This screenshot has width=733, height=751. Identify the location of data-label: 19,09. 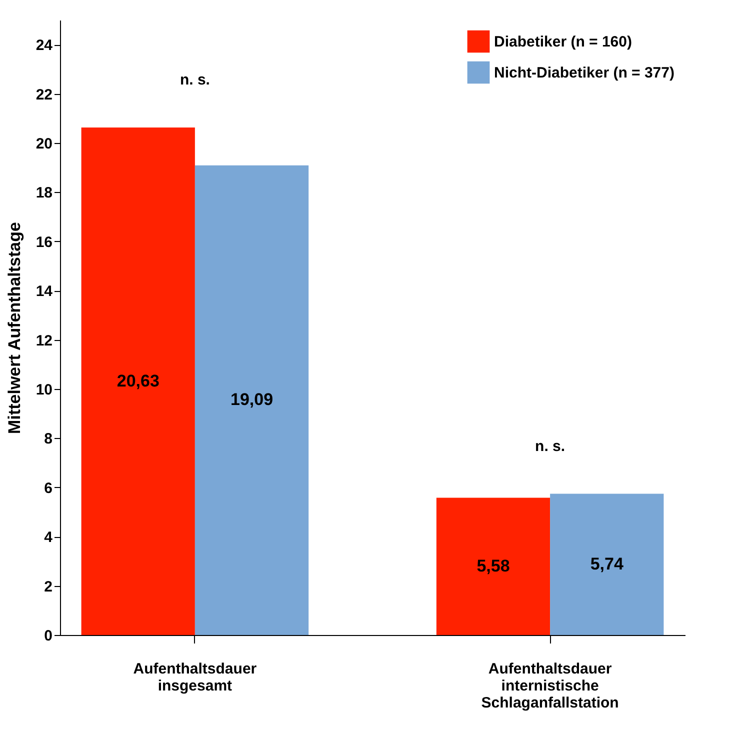
(252, 400).